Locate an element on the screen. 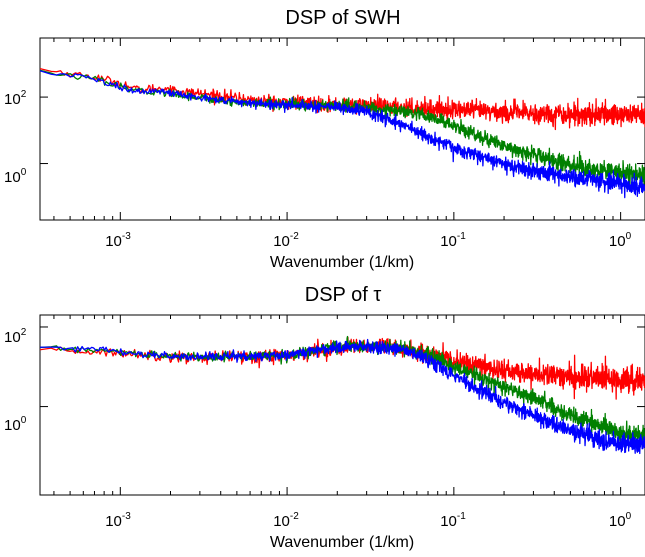  chart-title: DSP of τ is located at coordinates (343, 295).